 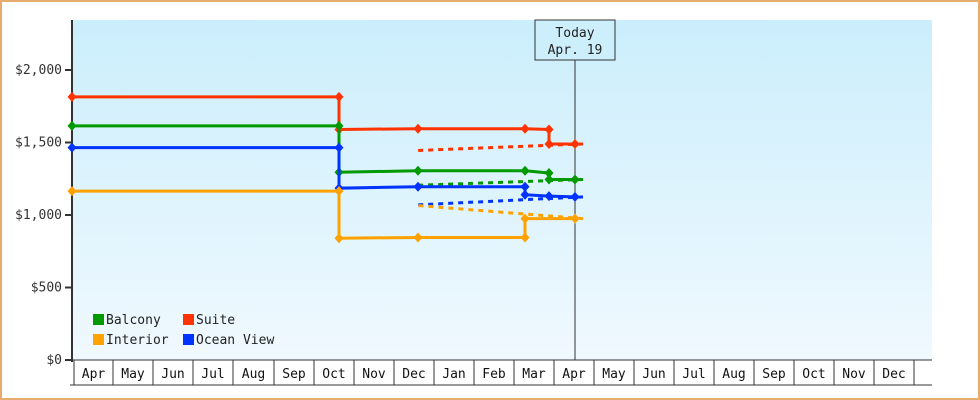 What do you see at coordinates (44, 194) in the screenshot?
I see `y-axis: $0 $500 $1,000 $1,500 $2,000` at bounding box center [44, 194].